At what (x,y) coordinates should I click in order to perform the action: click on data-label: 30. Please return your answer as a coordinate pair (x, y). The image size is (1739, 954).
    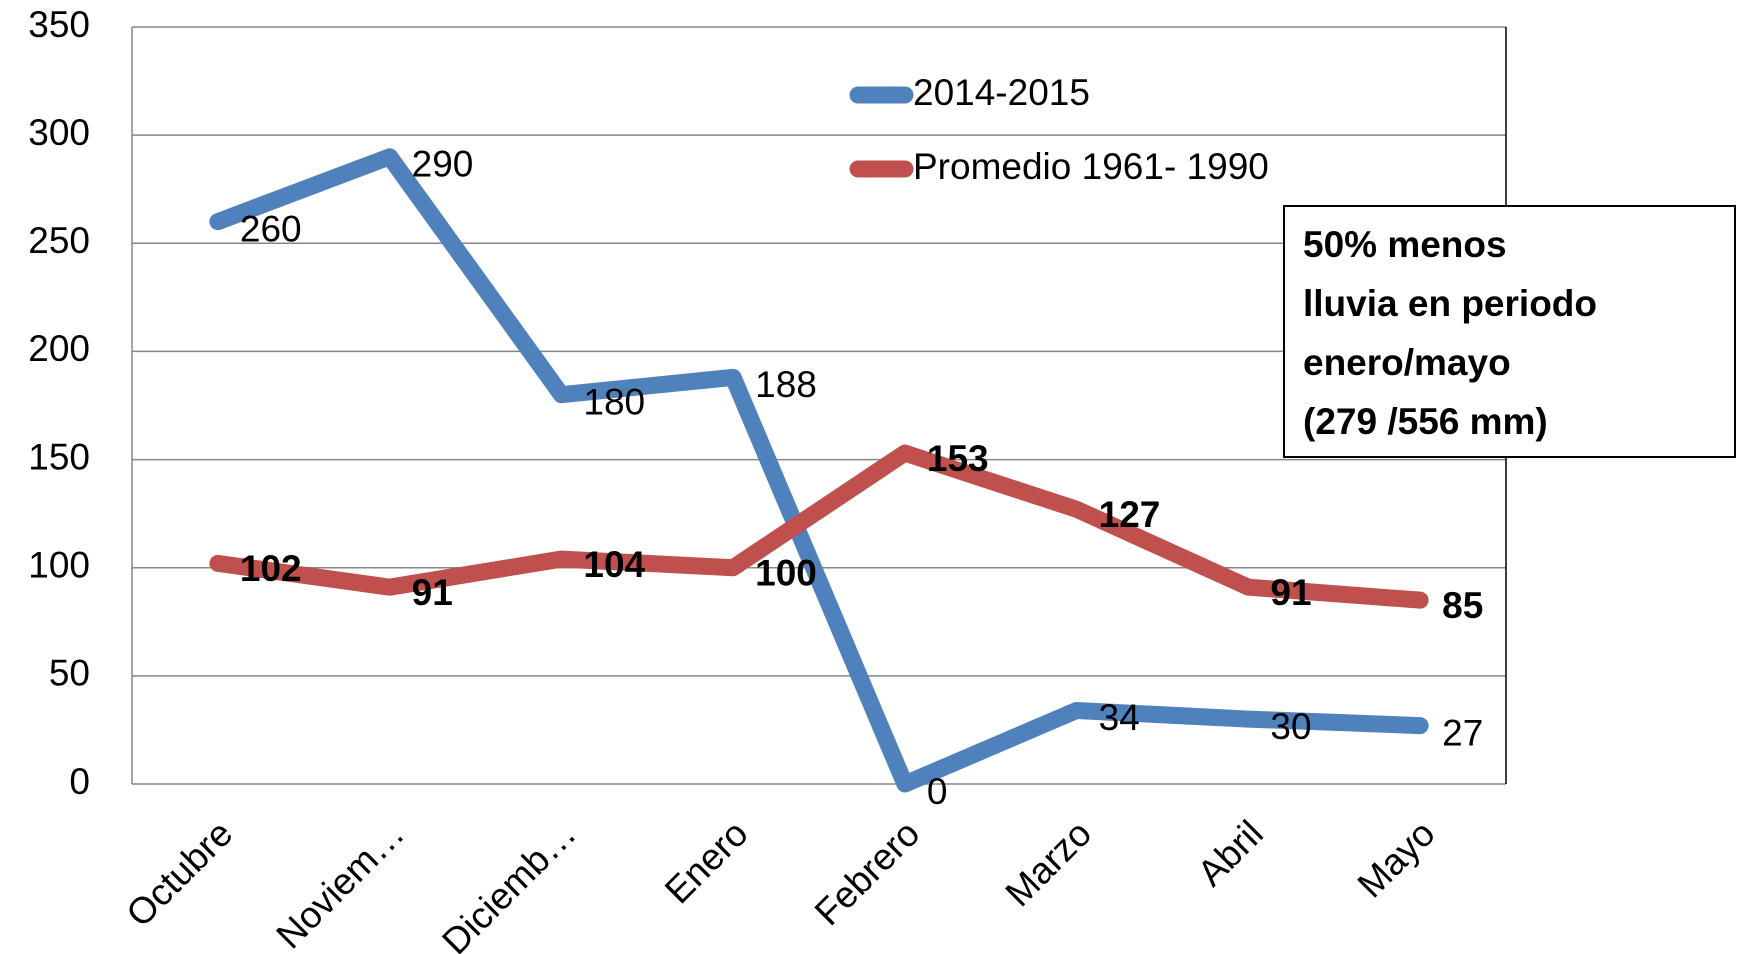
    Looking at the image, I should click on (1290, 726).